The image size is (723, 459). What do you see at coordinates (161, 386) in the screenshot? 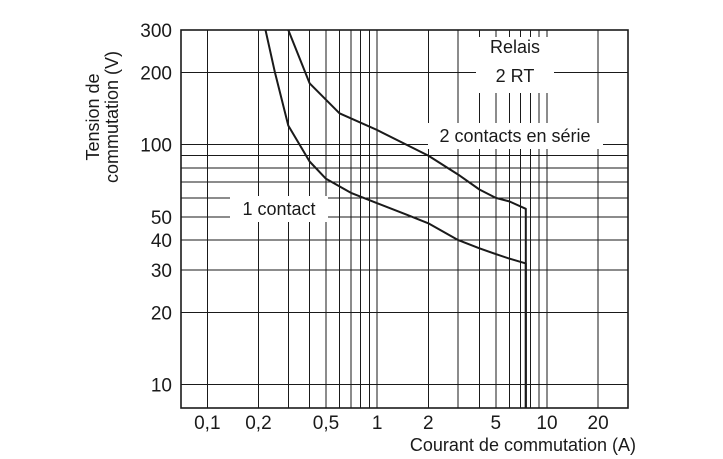
I see `y-tick-label: 10` at bounding box center [161, 386].